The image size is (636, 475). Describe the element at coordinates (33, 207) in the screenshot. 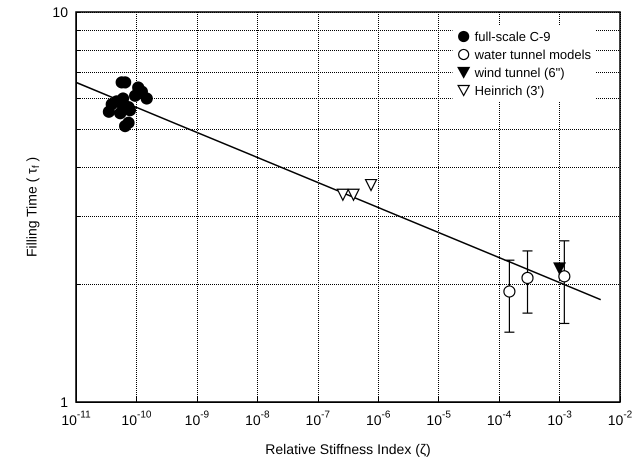

I see `y-axis-title: Filling Time ( τf )` at that location.